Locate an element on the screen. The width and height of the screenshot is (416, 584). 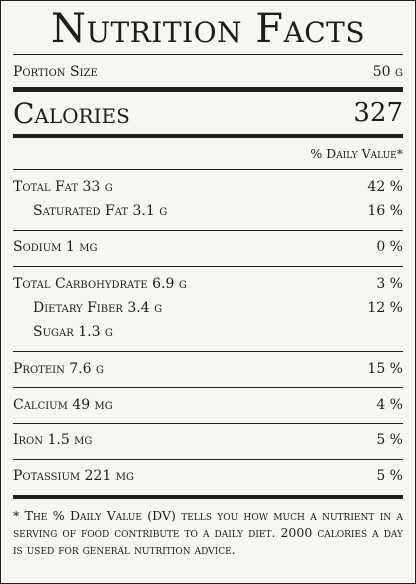
nutrient-row-total-carbohydrate: Total Carbohydrate 6.9 g 3 % is located at coordinates (208, 284).